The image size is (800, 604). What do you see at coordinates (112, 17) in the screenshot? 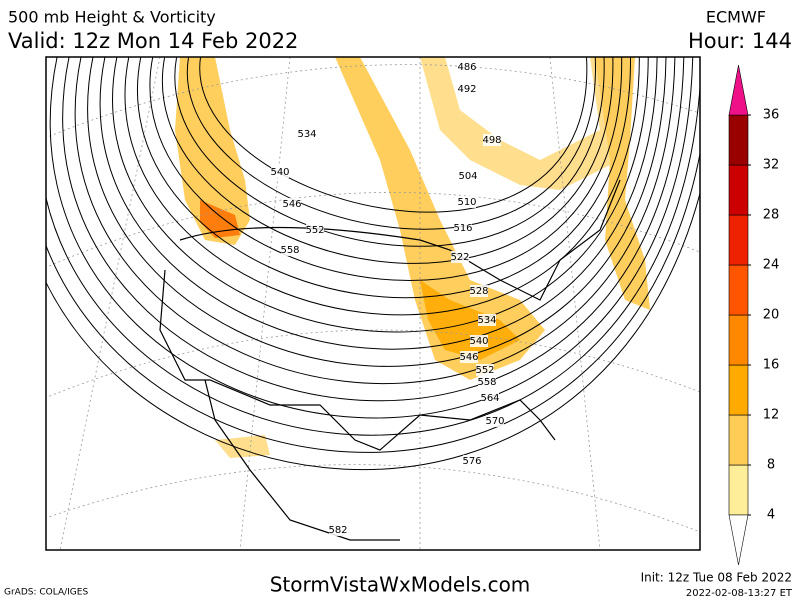
I see `map-title: 500 mb Height & Vorticity` at bounding box center [112, 17].